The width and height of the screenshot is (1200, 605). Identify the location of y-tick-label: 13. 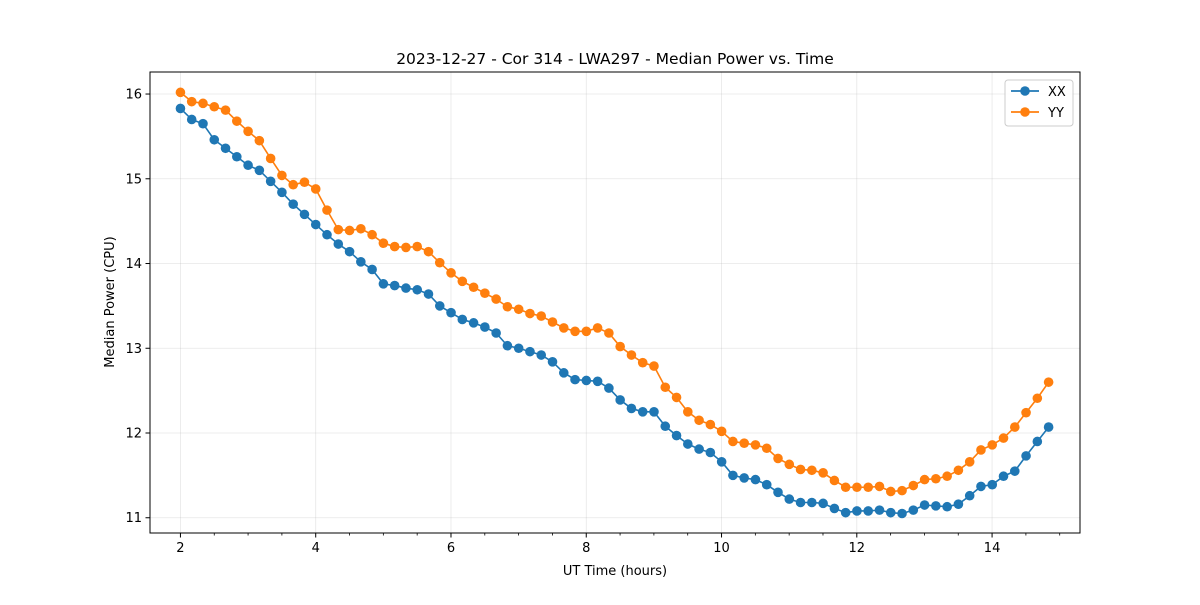
(133, 349).